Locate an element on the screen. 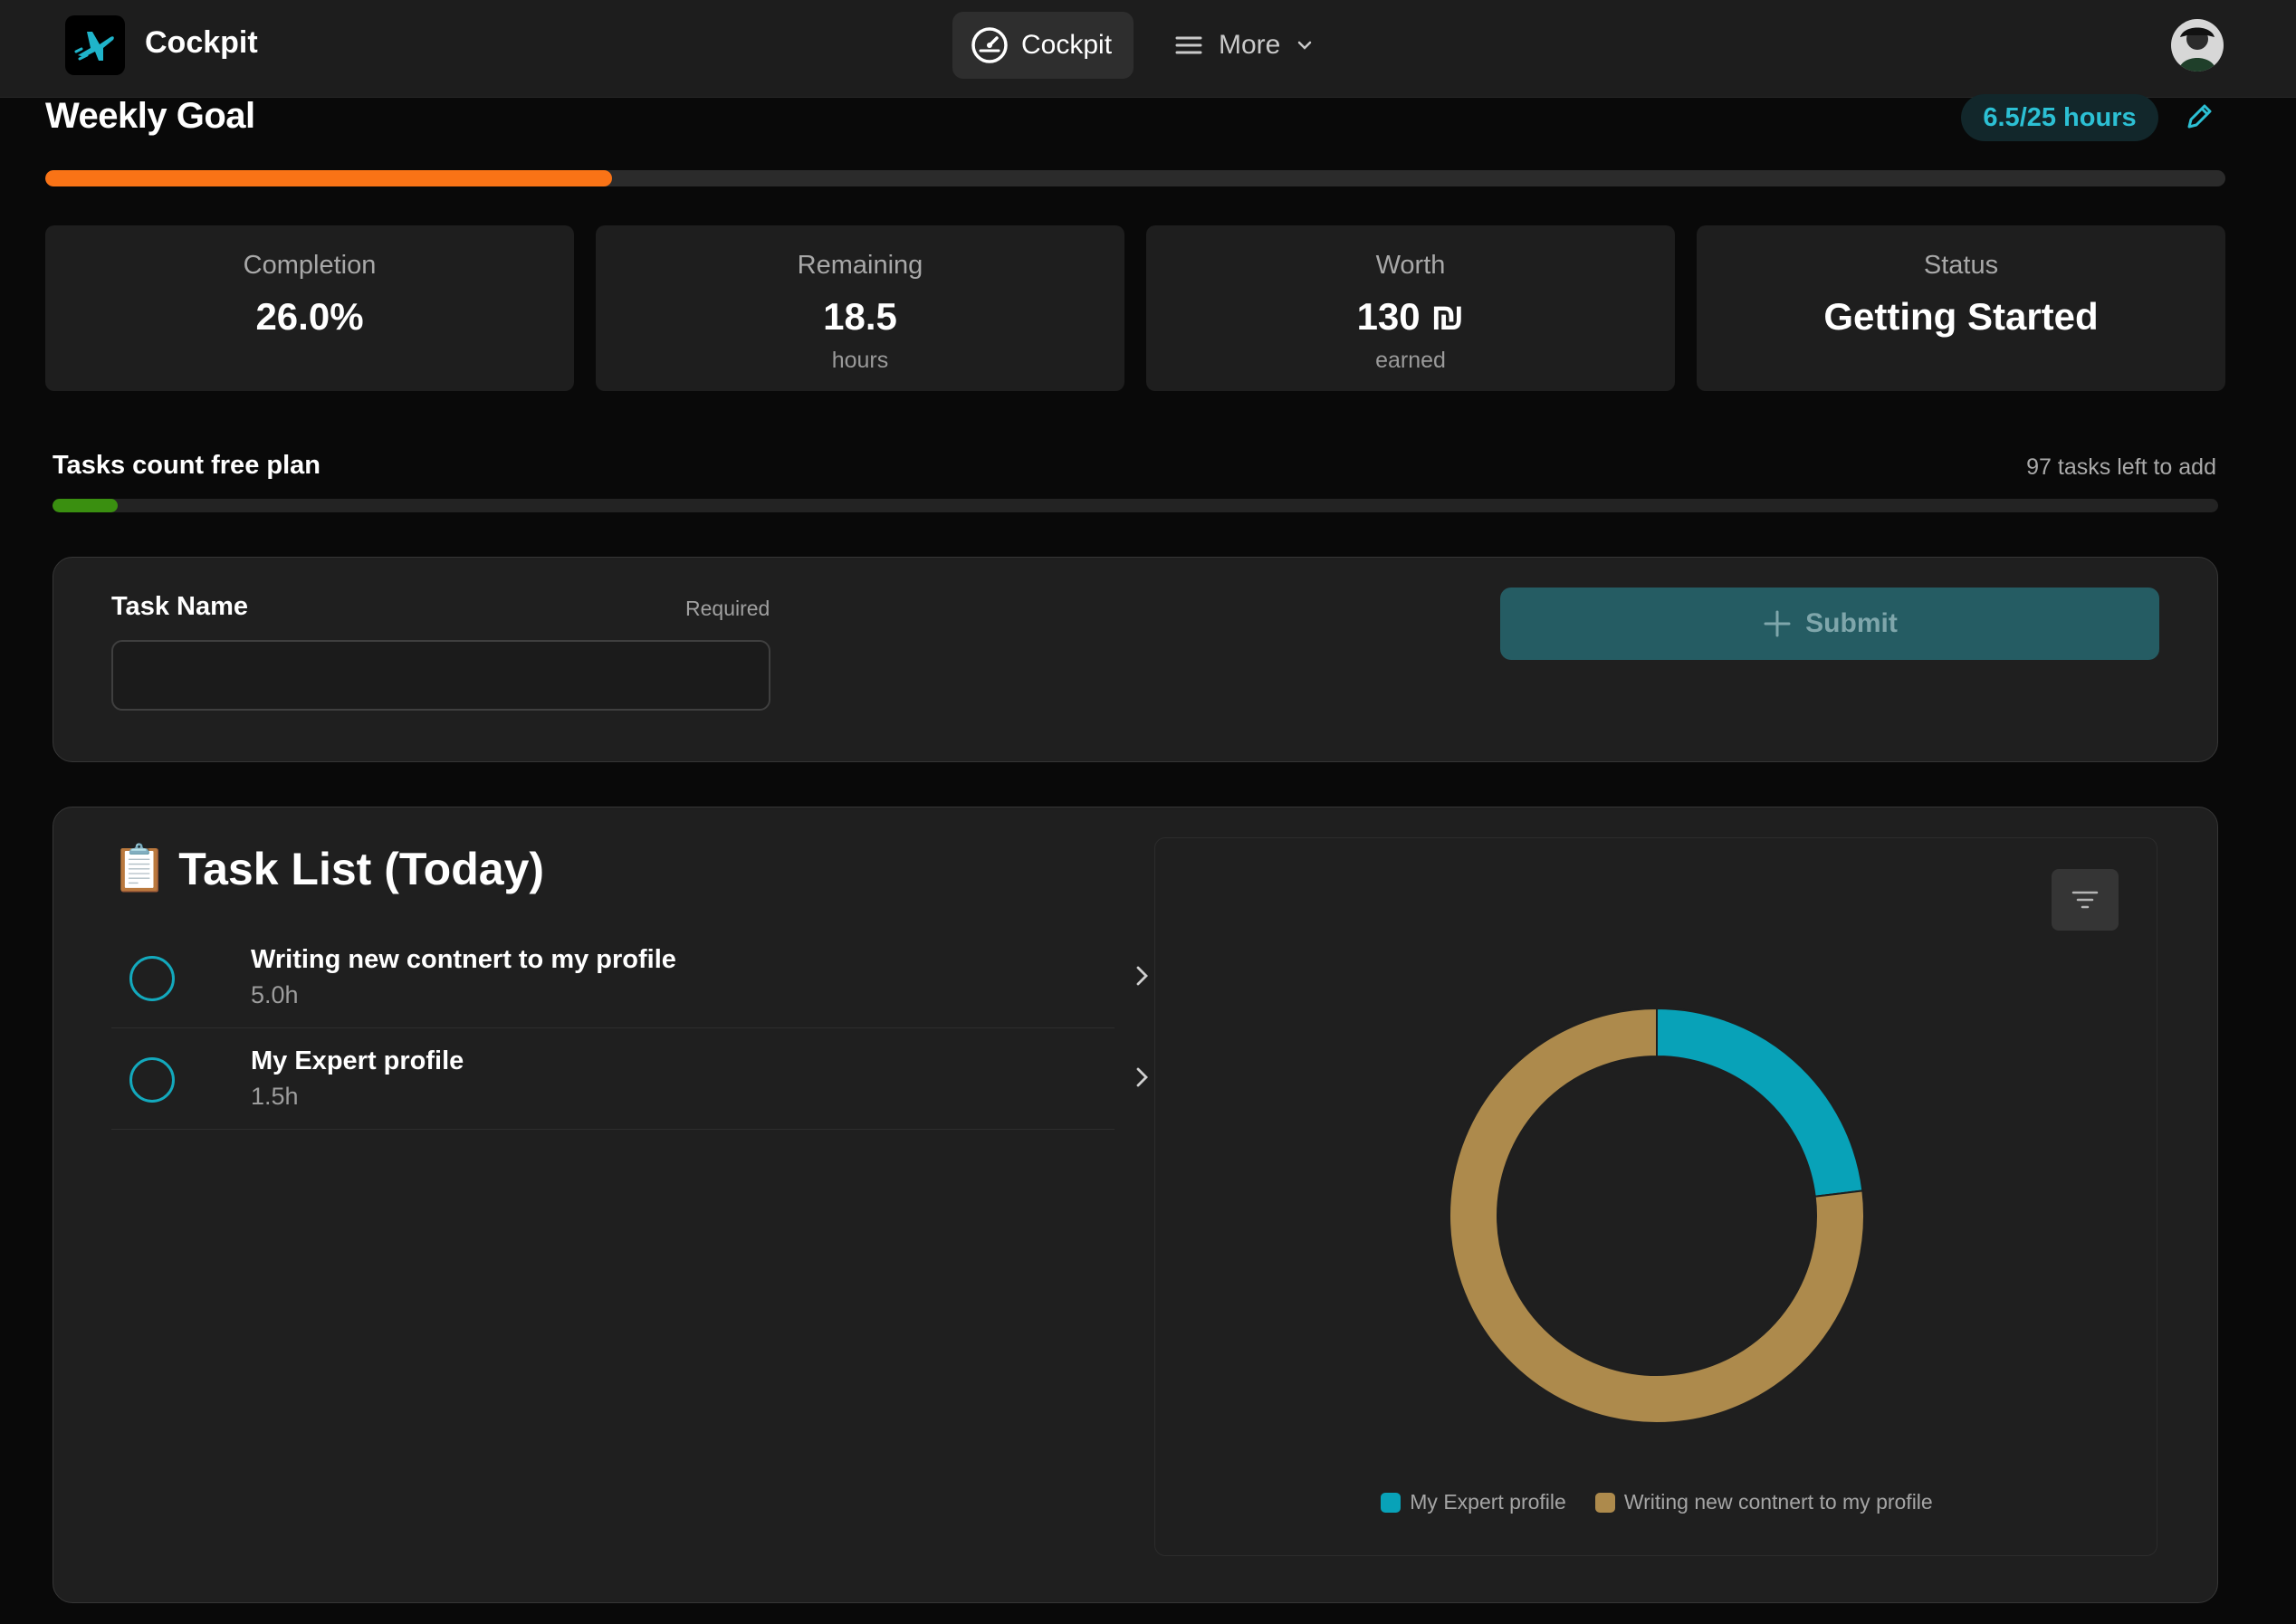  weekly-goal-title: Weekly Goal is located at coordinates (150, 116).